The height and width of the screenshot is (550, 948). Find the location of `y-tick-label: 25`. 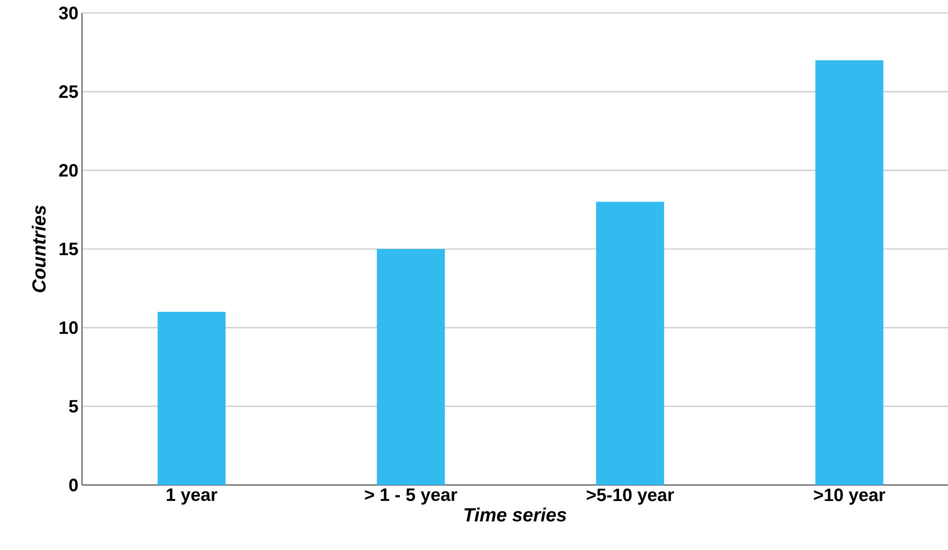

y-tick-label: 25 is located at coordinates (68, 91).